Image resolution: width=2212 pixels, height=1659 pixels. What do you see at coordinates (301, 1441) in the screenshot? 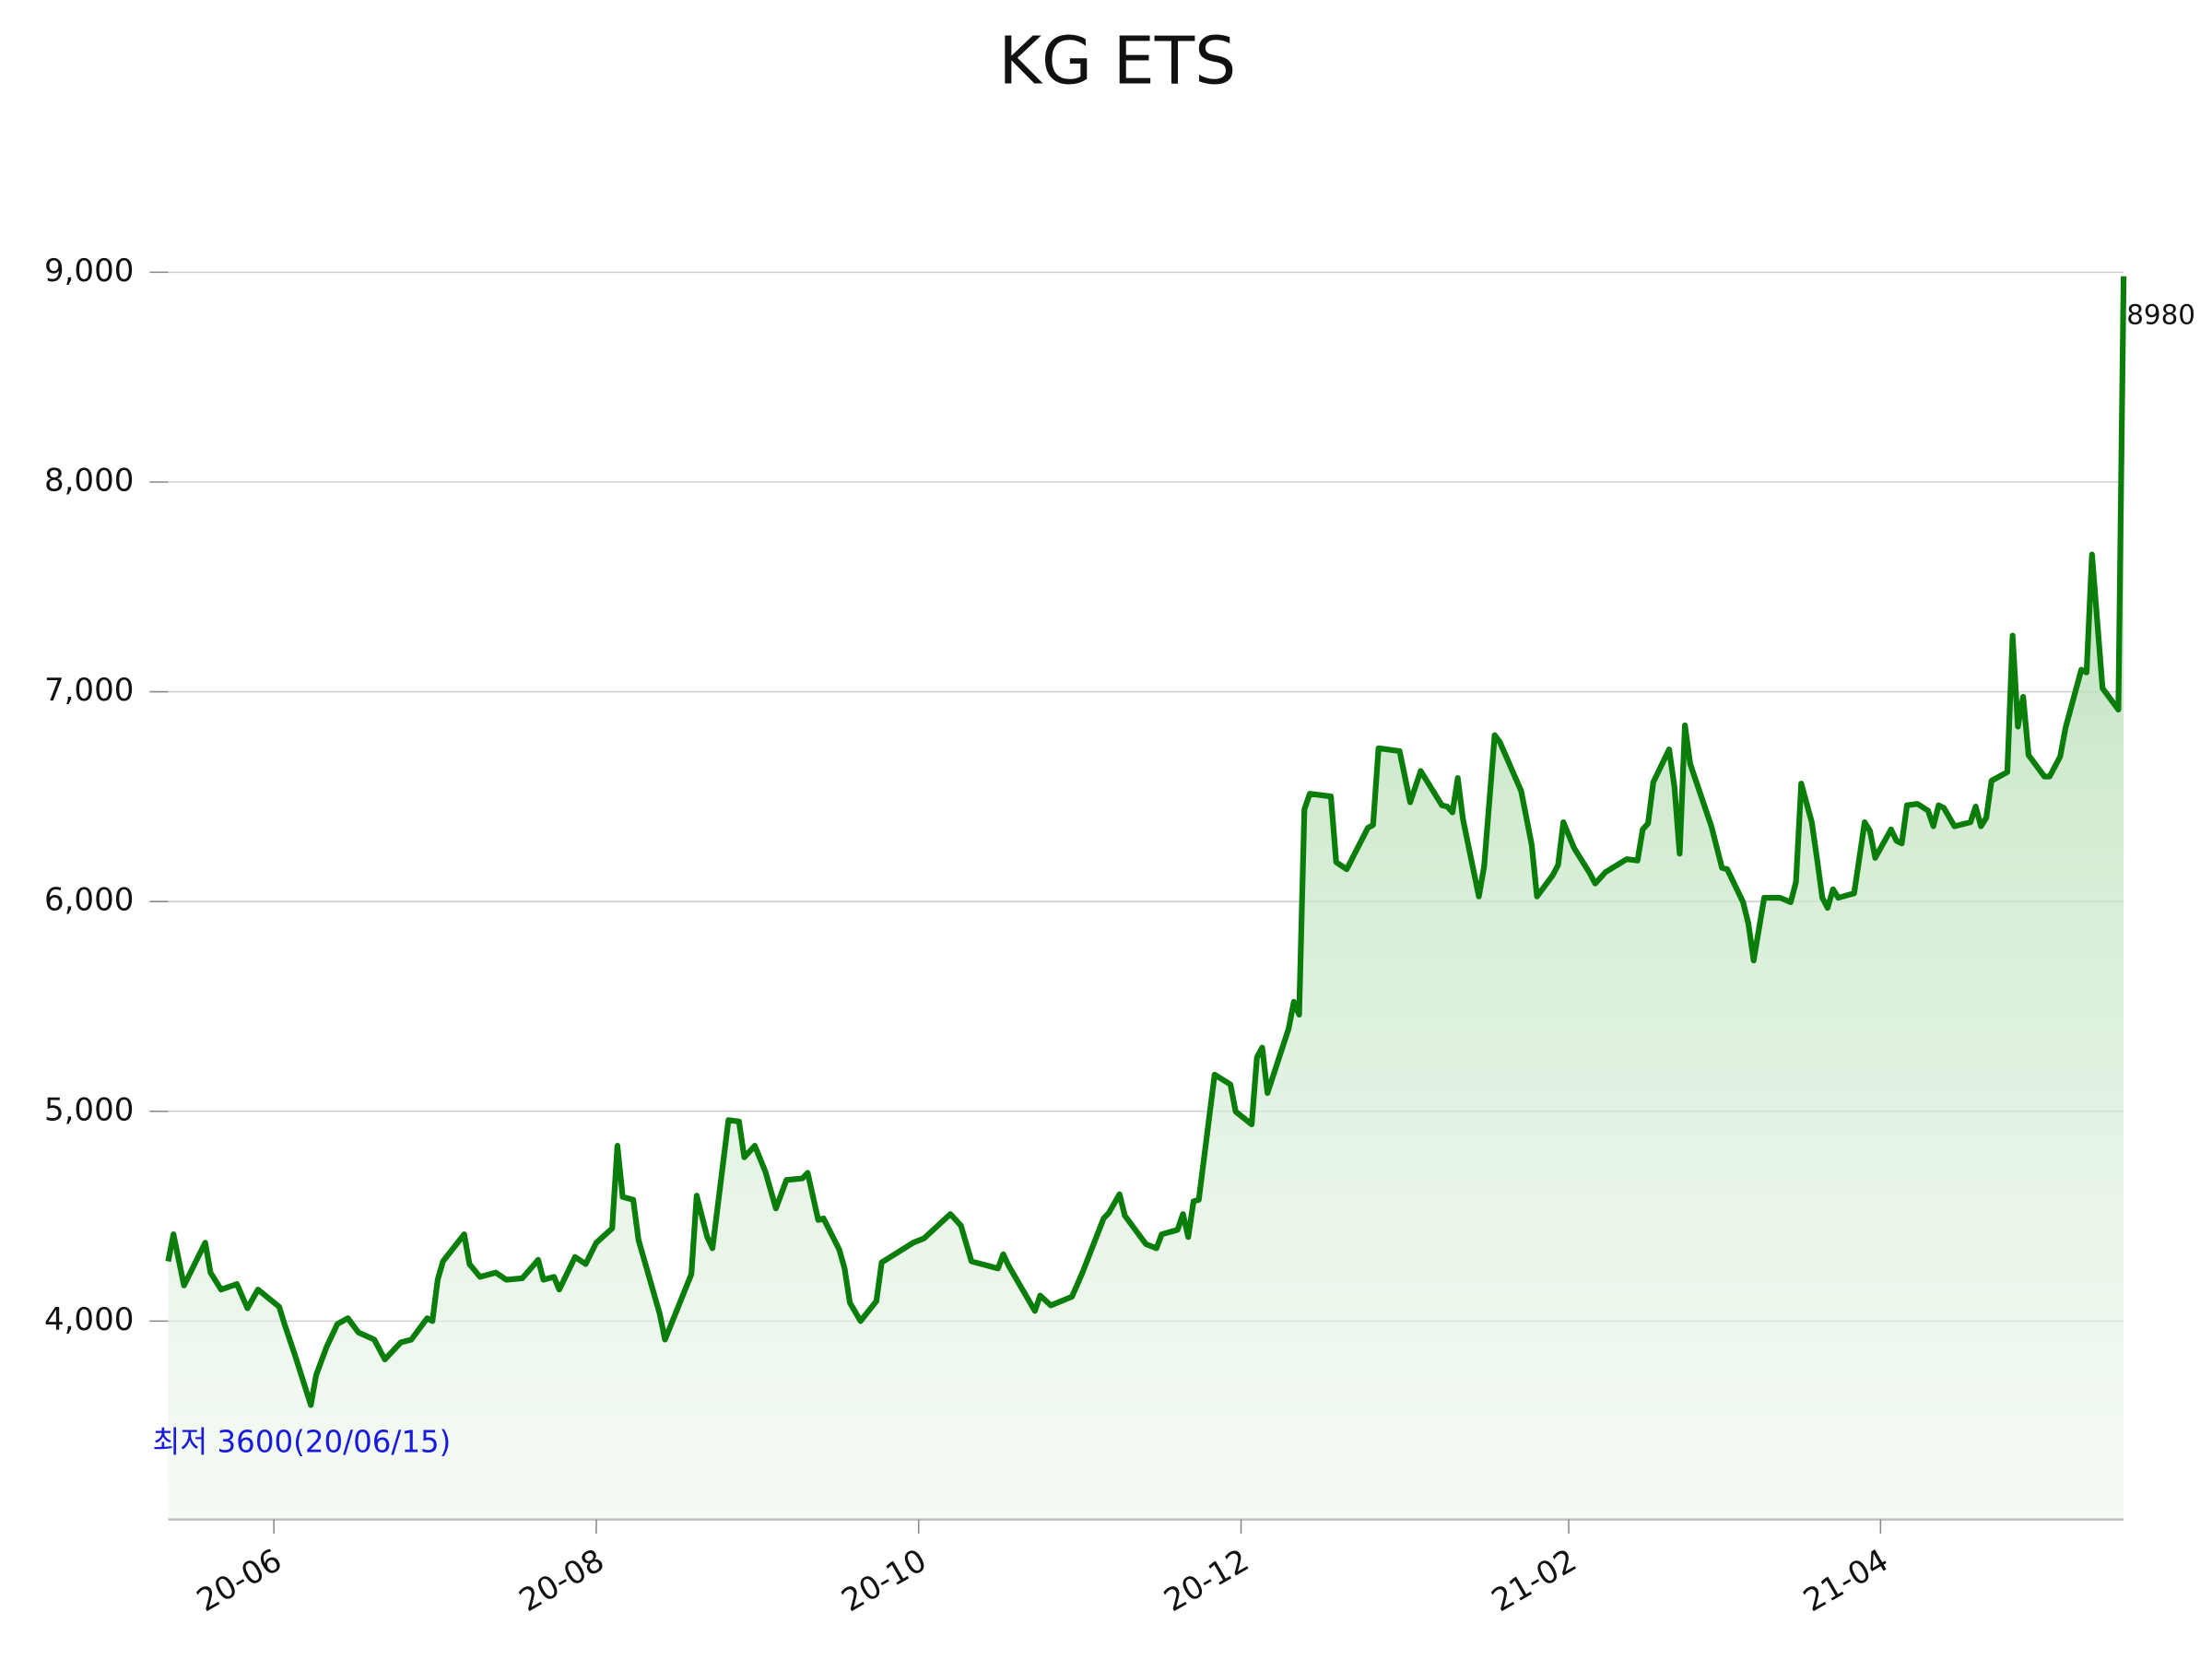
I see `low-annotation: 최저 3600(20/06/15)` at bounding box center [301, 1441].